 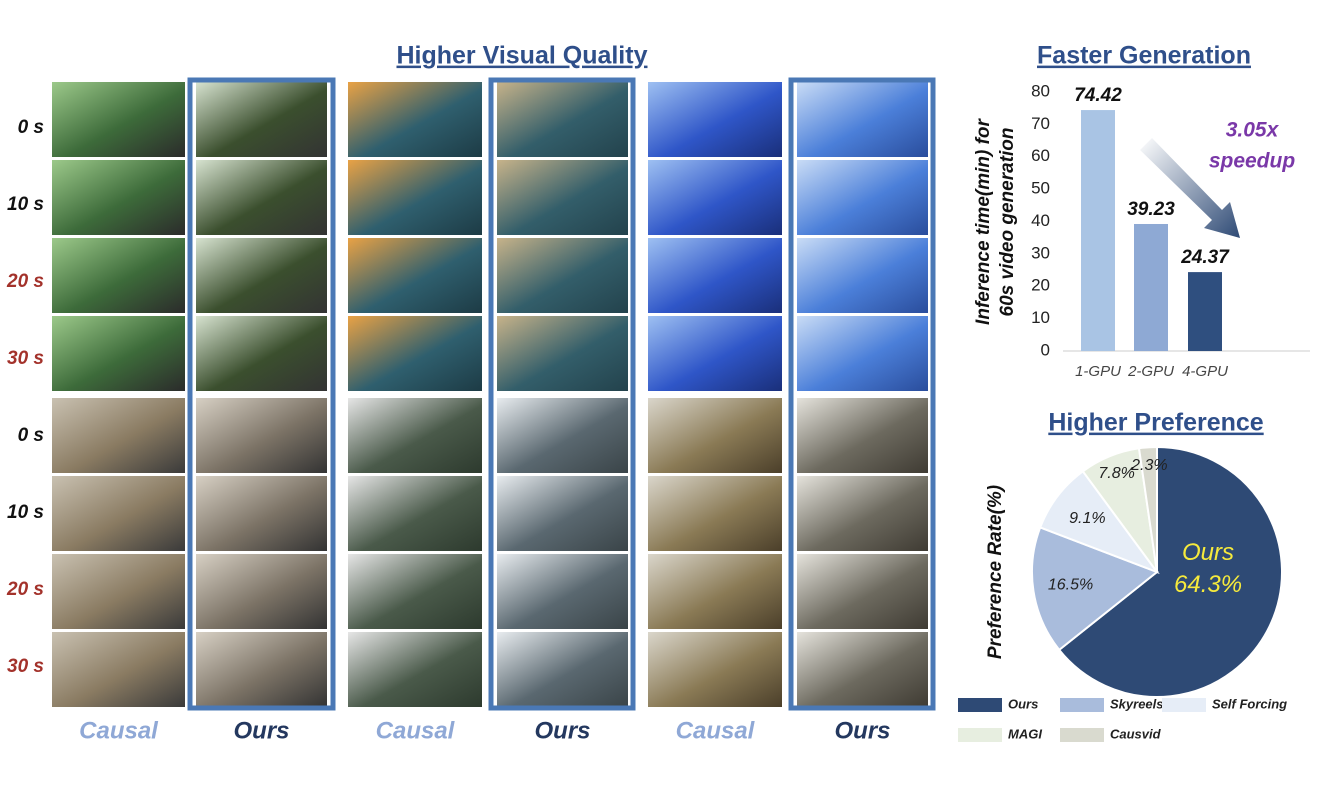 What do you see at coordinates (1040, 90) in the screenshot?
I see `y-tick-label: 80` at bounding box center [1040, 90].